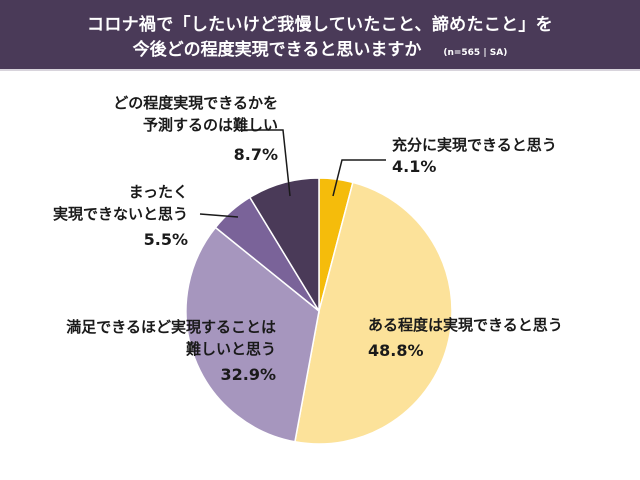 The width and height of the screenshot is (640, 480). I want to click on chart-title-line2: 今後どの程度実現できると思いますか (n=565 | SA), so click(320, 50).